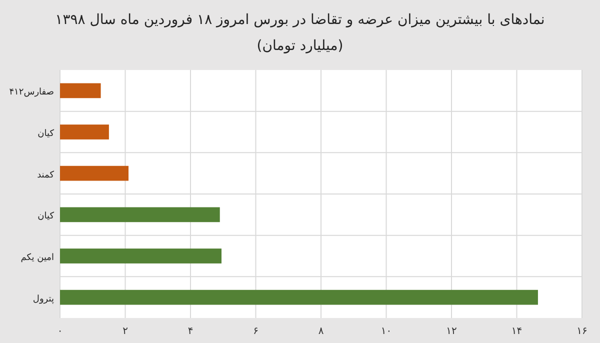 This screenshot has height=343, width=600. Describe the element at coordinates (300, 20) in the screenshot. I see `chart-title: نمادهای با بیشترین میزان عرضه و تقاضا در بورس امروز ۱۸ فروردین ماه سال ۱۳۹۸` at that location.